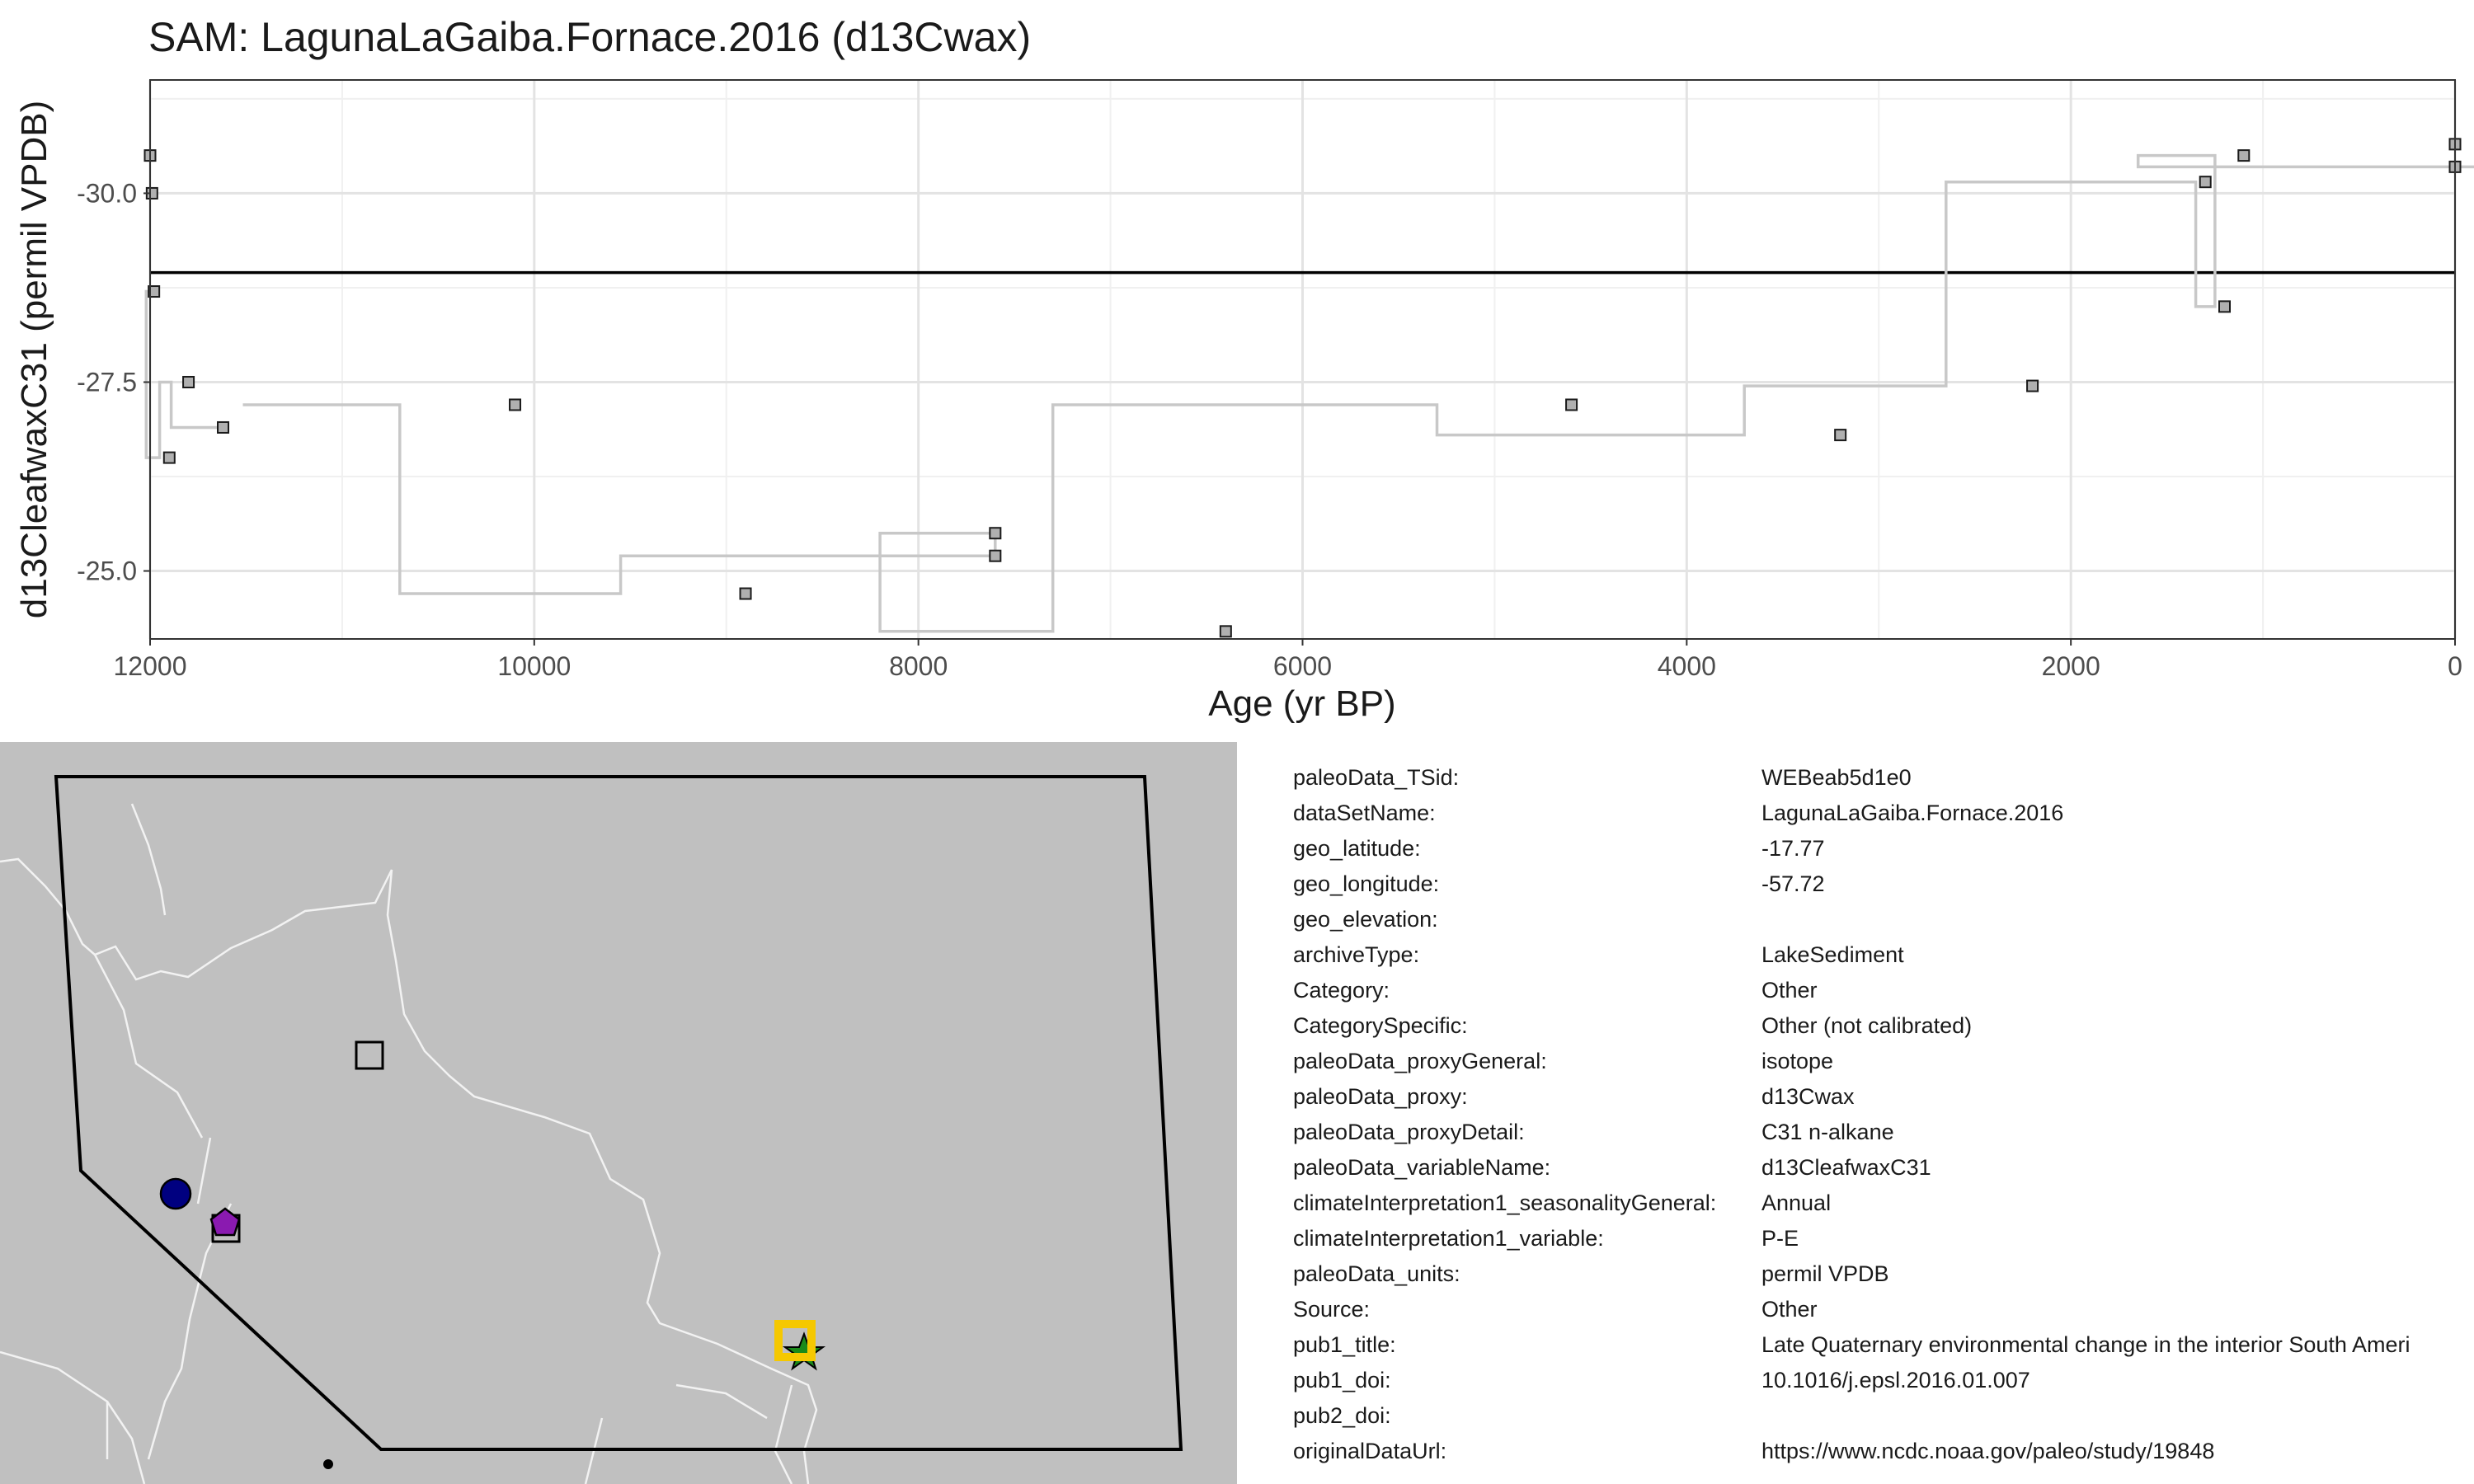 This screenshot has height=1484, width=2474. What do you see at coordinates (1302, 666) in the screenshot?
I see `x-tick-label: 6000` at bounding box center [1302, 666].